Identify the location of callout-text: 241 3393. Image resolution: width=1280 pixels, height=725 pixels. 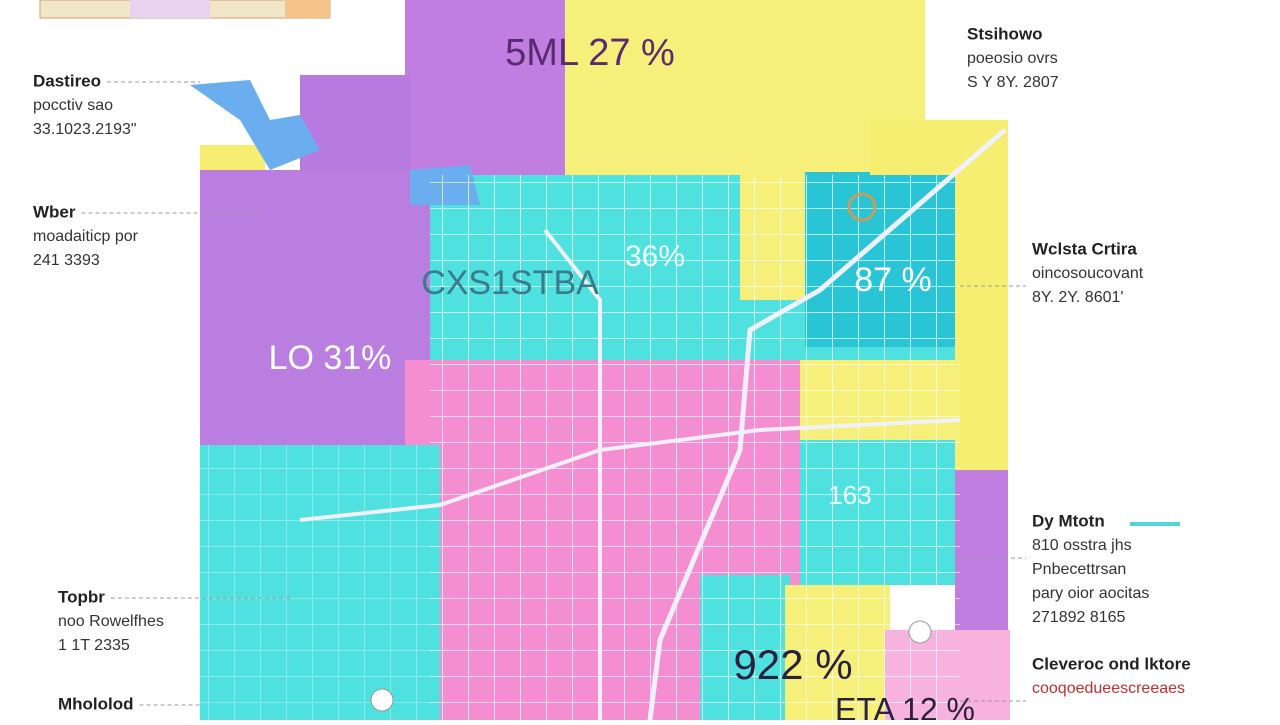
(66, 260).